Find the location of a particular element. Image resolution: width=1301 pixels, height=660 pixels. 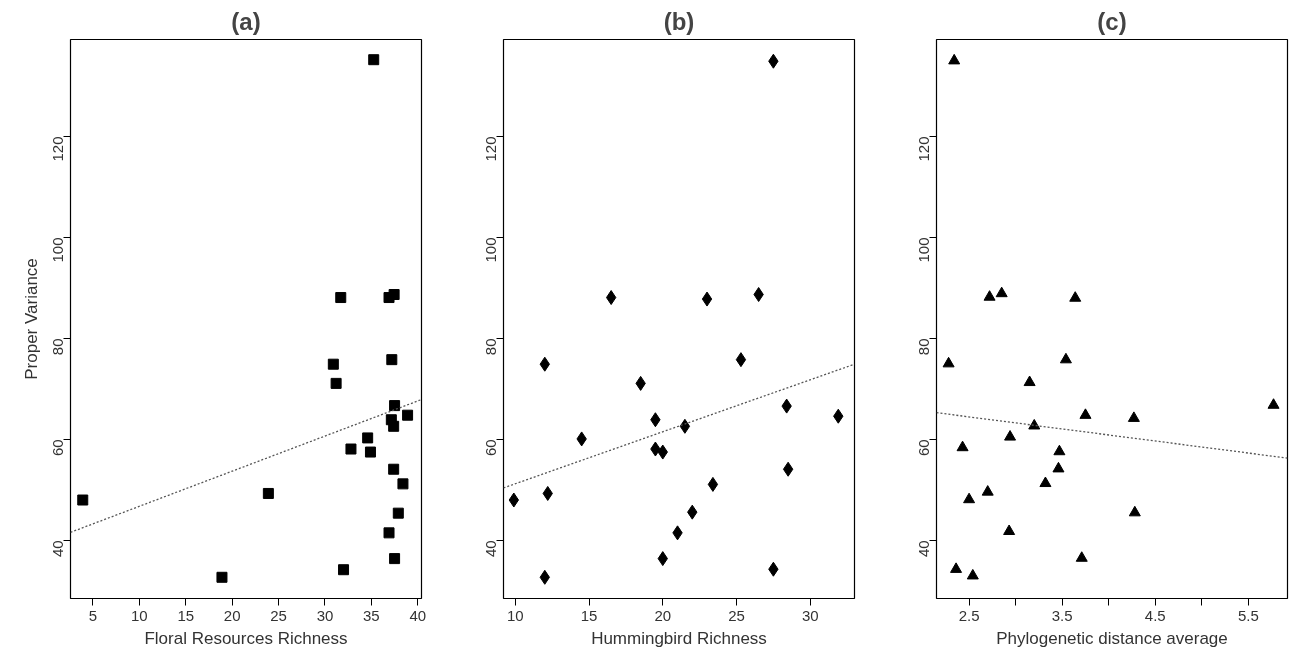

x-axis-title: Floral Resources Richness is located at coordinates (246, 638).